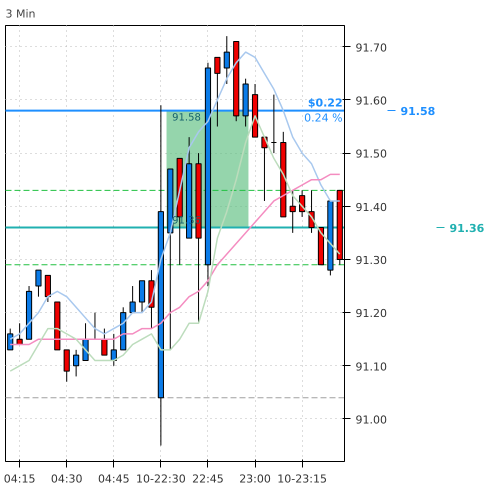  I want to click on x-tick-label: 04:45, so click(114, 479).